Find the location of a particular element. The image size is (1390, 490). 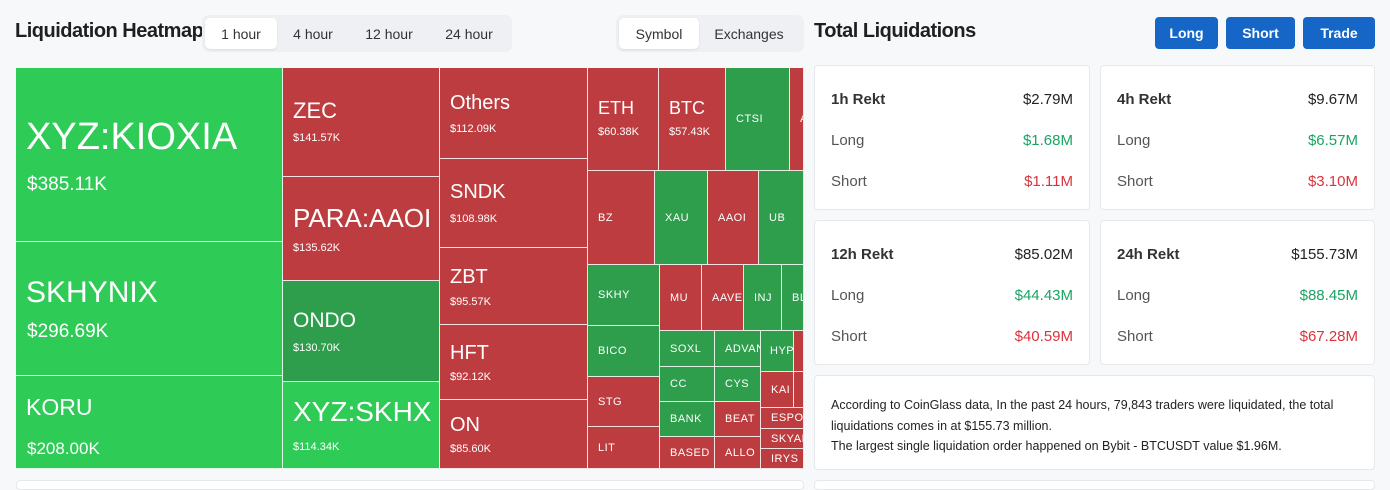

heatmap-tile-zbt: ZBT $95.57K is located at coordinates (514, 286).